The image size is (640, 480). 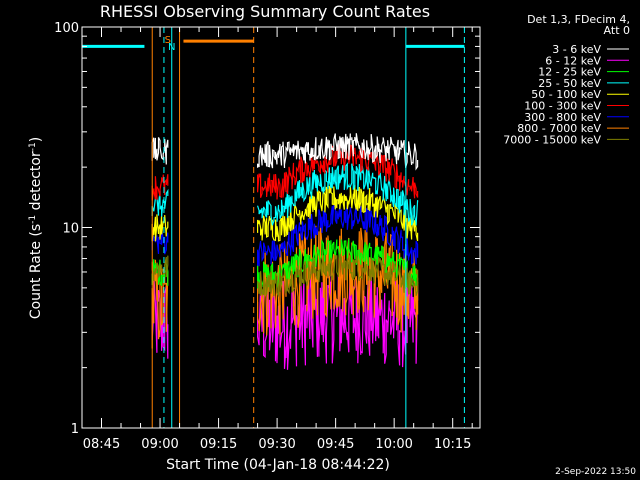 What do you see at coordinates (576, 49) in the screenshot?
I see `legend-entry: 3 - 6 keV` at bounding box center [576, 49].